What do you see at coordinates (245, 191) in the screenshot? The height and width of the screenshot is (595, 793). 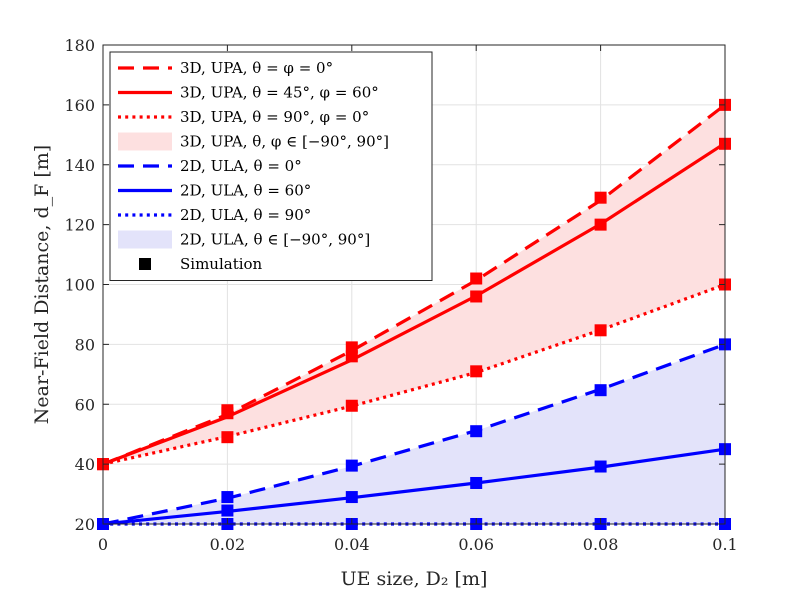 I see `legend-label: 2D, ULA, θ = 60°` at bounding box center [245, 191].